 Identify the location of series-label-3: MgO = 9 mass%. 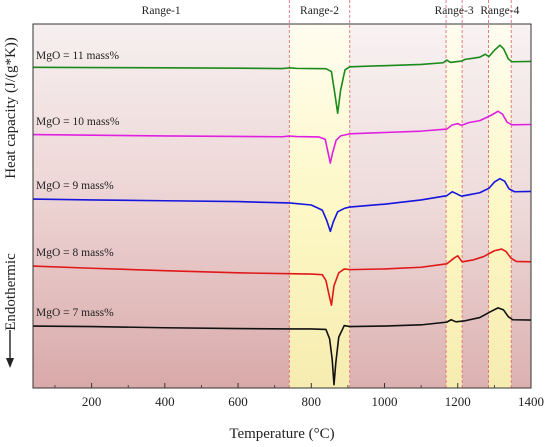
(75, 186).